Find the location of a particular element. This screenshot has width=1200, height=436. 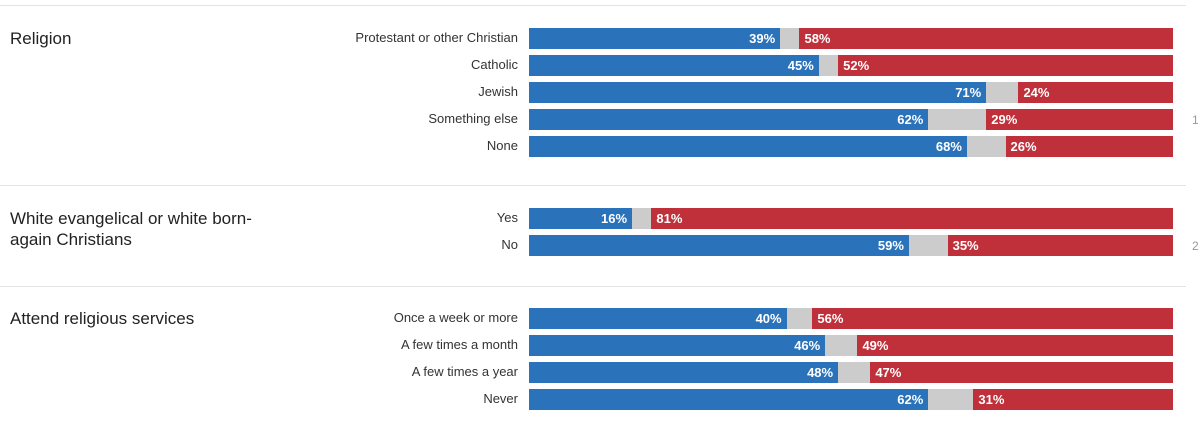

democrat-value-label: 40% is located at coordinates (768, 318).